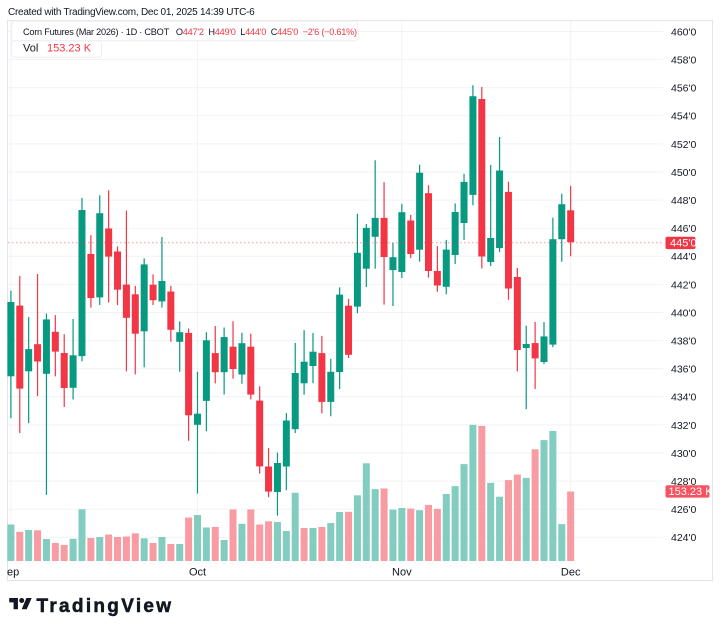 This screenshot has height=632, width=720. What do you see at coordinates (684, 229) in the screenshot?
I see `svg-text: 446'0` at bounding box center [684, 229].